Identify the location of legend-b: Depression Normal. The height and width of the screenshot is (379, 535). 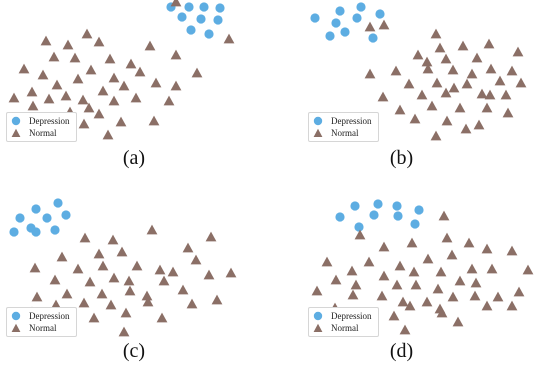
(343, 127).